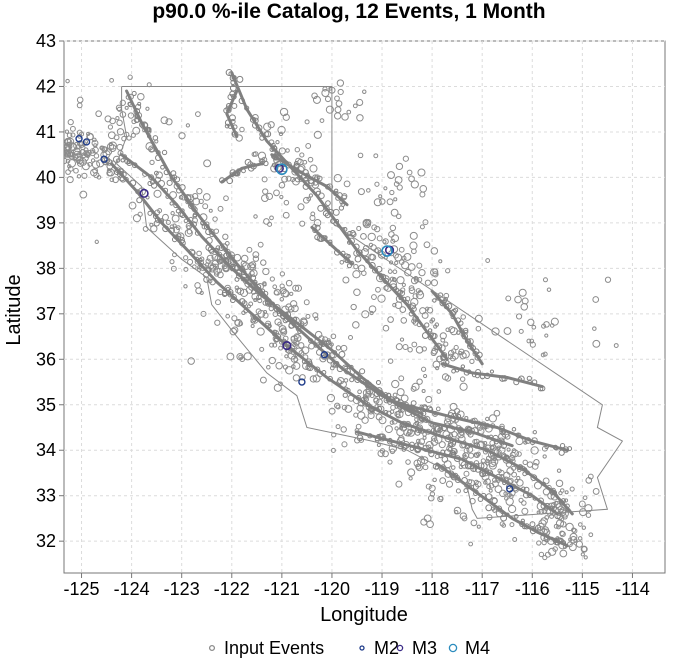 Image resolution: width=700 pixels, height=666 pixels. What do you see at coordinates (46, 541) in the screenshot?
I see `y-tick-label: 32` at bounding box center [46, 541].